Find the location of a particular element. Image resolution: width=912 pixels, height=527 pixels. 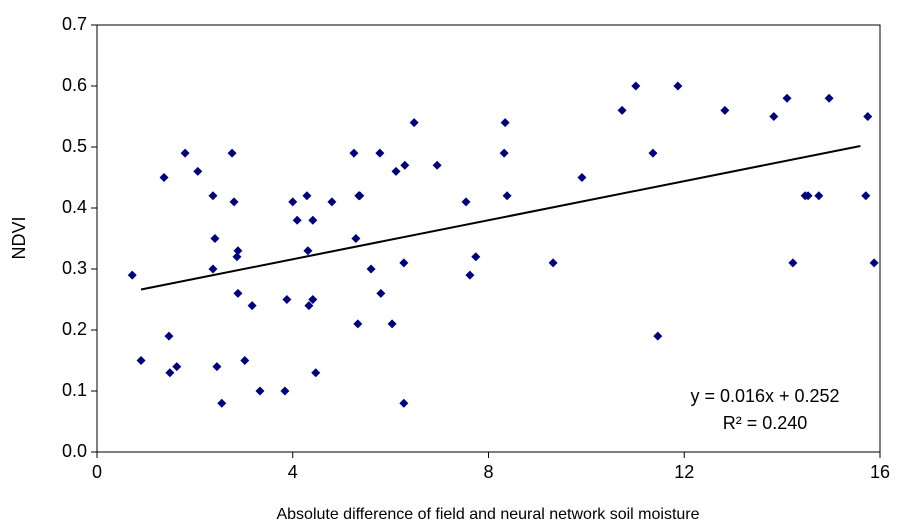

y-tick-label: 0.3 is located at coordinates (74, 268).